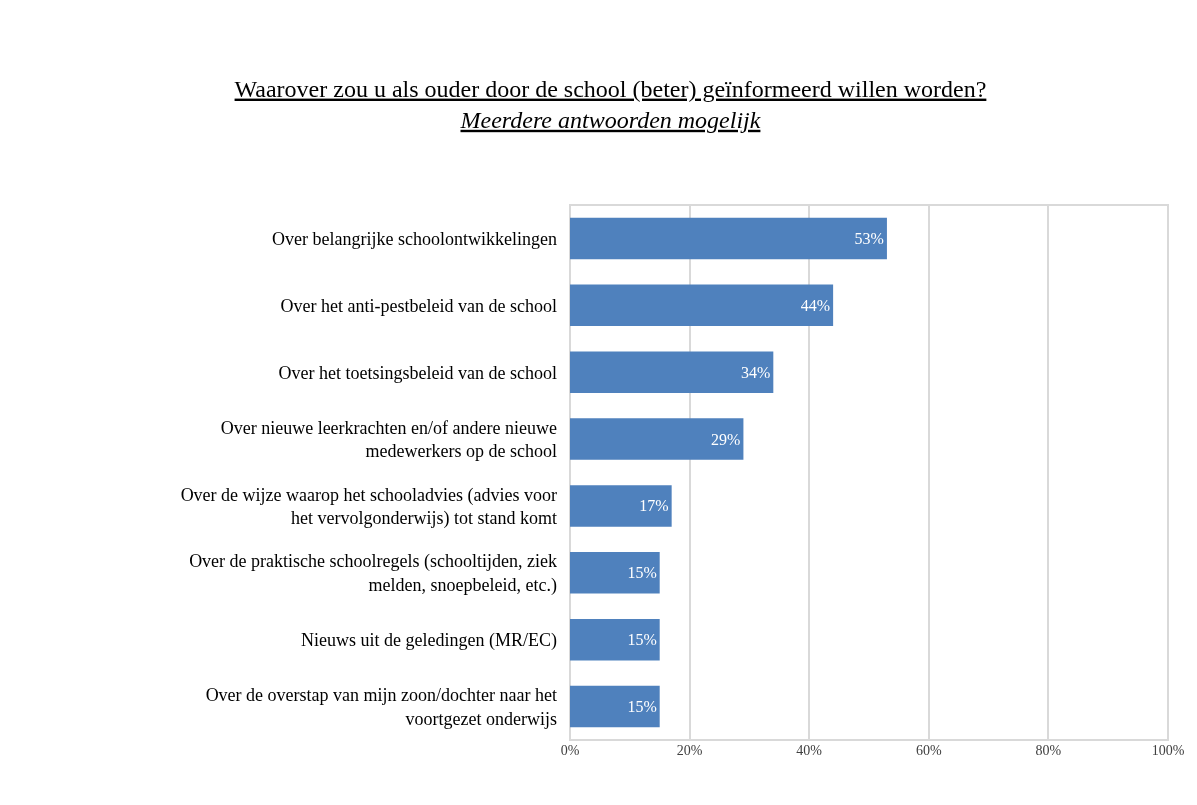 The width and height of the screenshot is (1197, 805). Describe the element at coordinates (381, 707) in the screenshot. I see `y-tick-label: Over de overstap van mijn zoon/dochter naar het voortgezet onderwijs` at that location.